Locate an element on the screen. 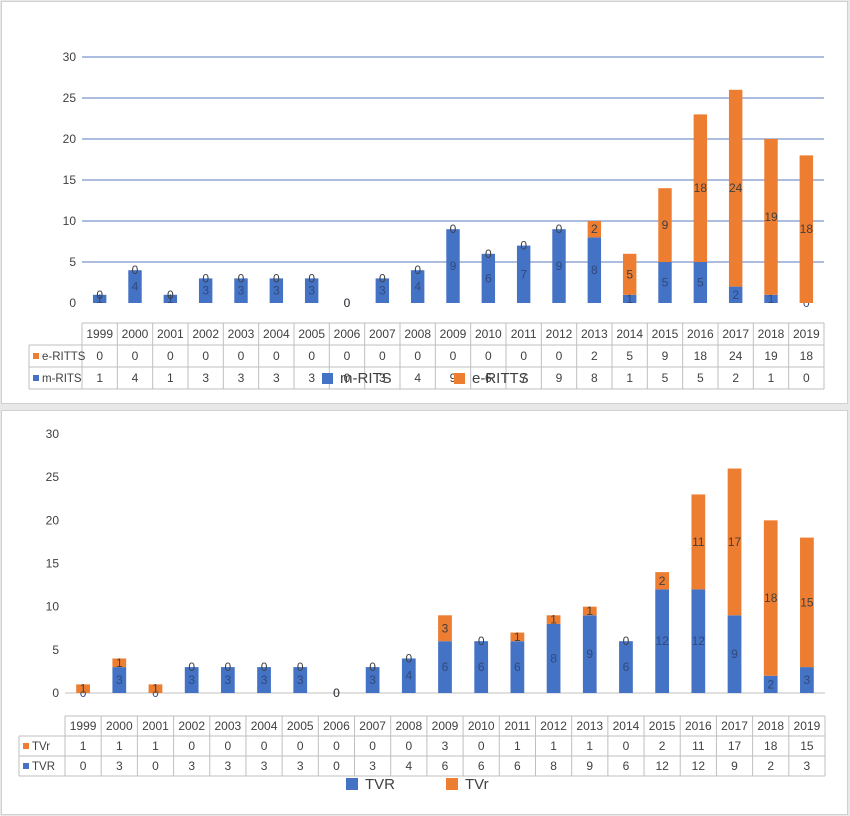  x-tick-label: 2012 is located at coordinates (559, 334).